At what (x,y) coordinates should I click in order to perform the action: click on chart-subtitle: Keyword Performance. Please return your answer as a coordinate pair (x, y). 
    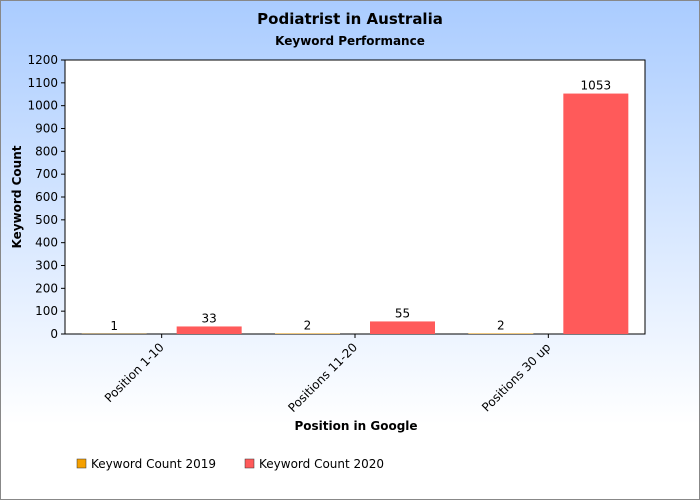
    Looking at the image, I should click on (350, 41).